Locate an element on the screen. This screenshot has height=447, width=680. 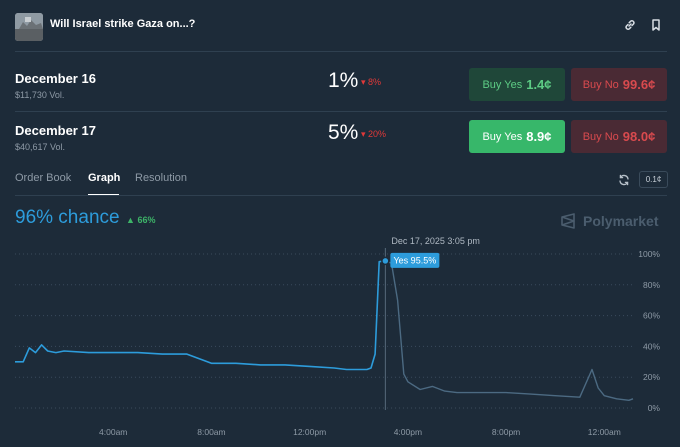
market-chance: 1% is located at coordinates (343, 80).